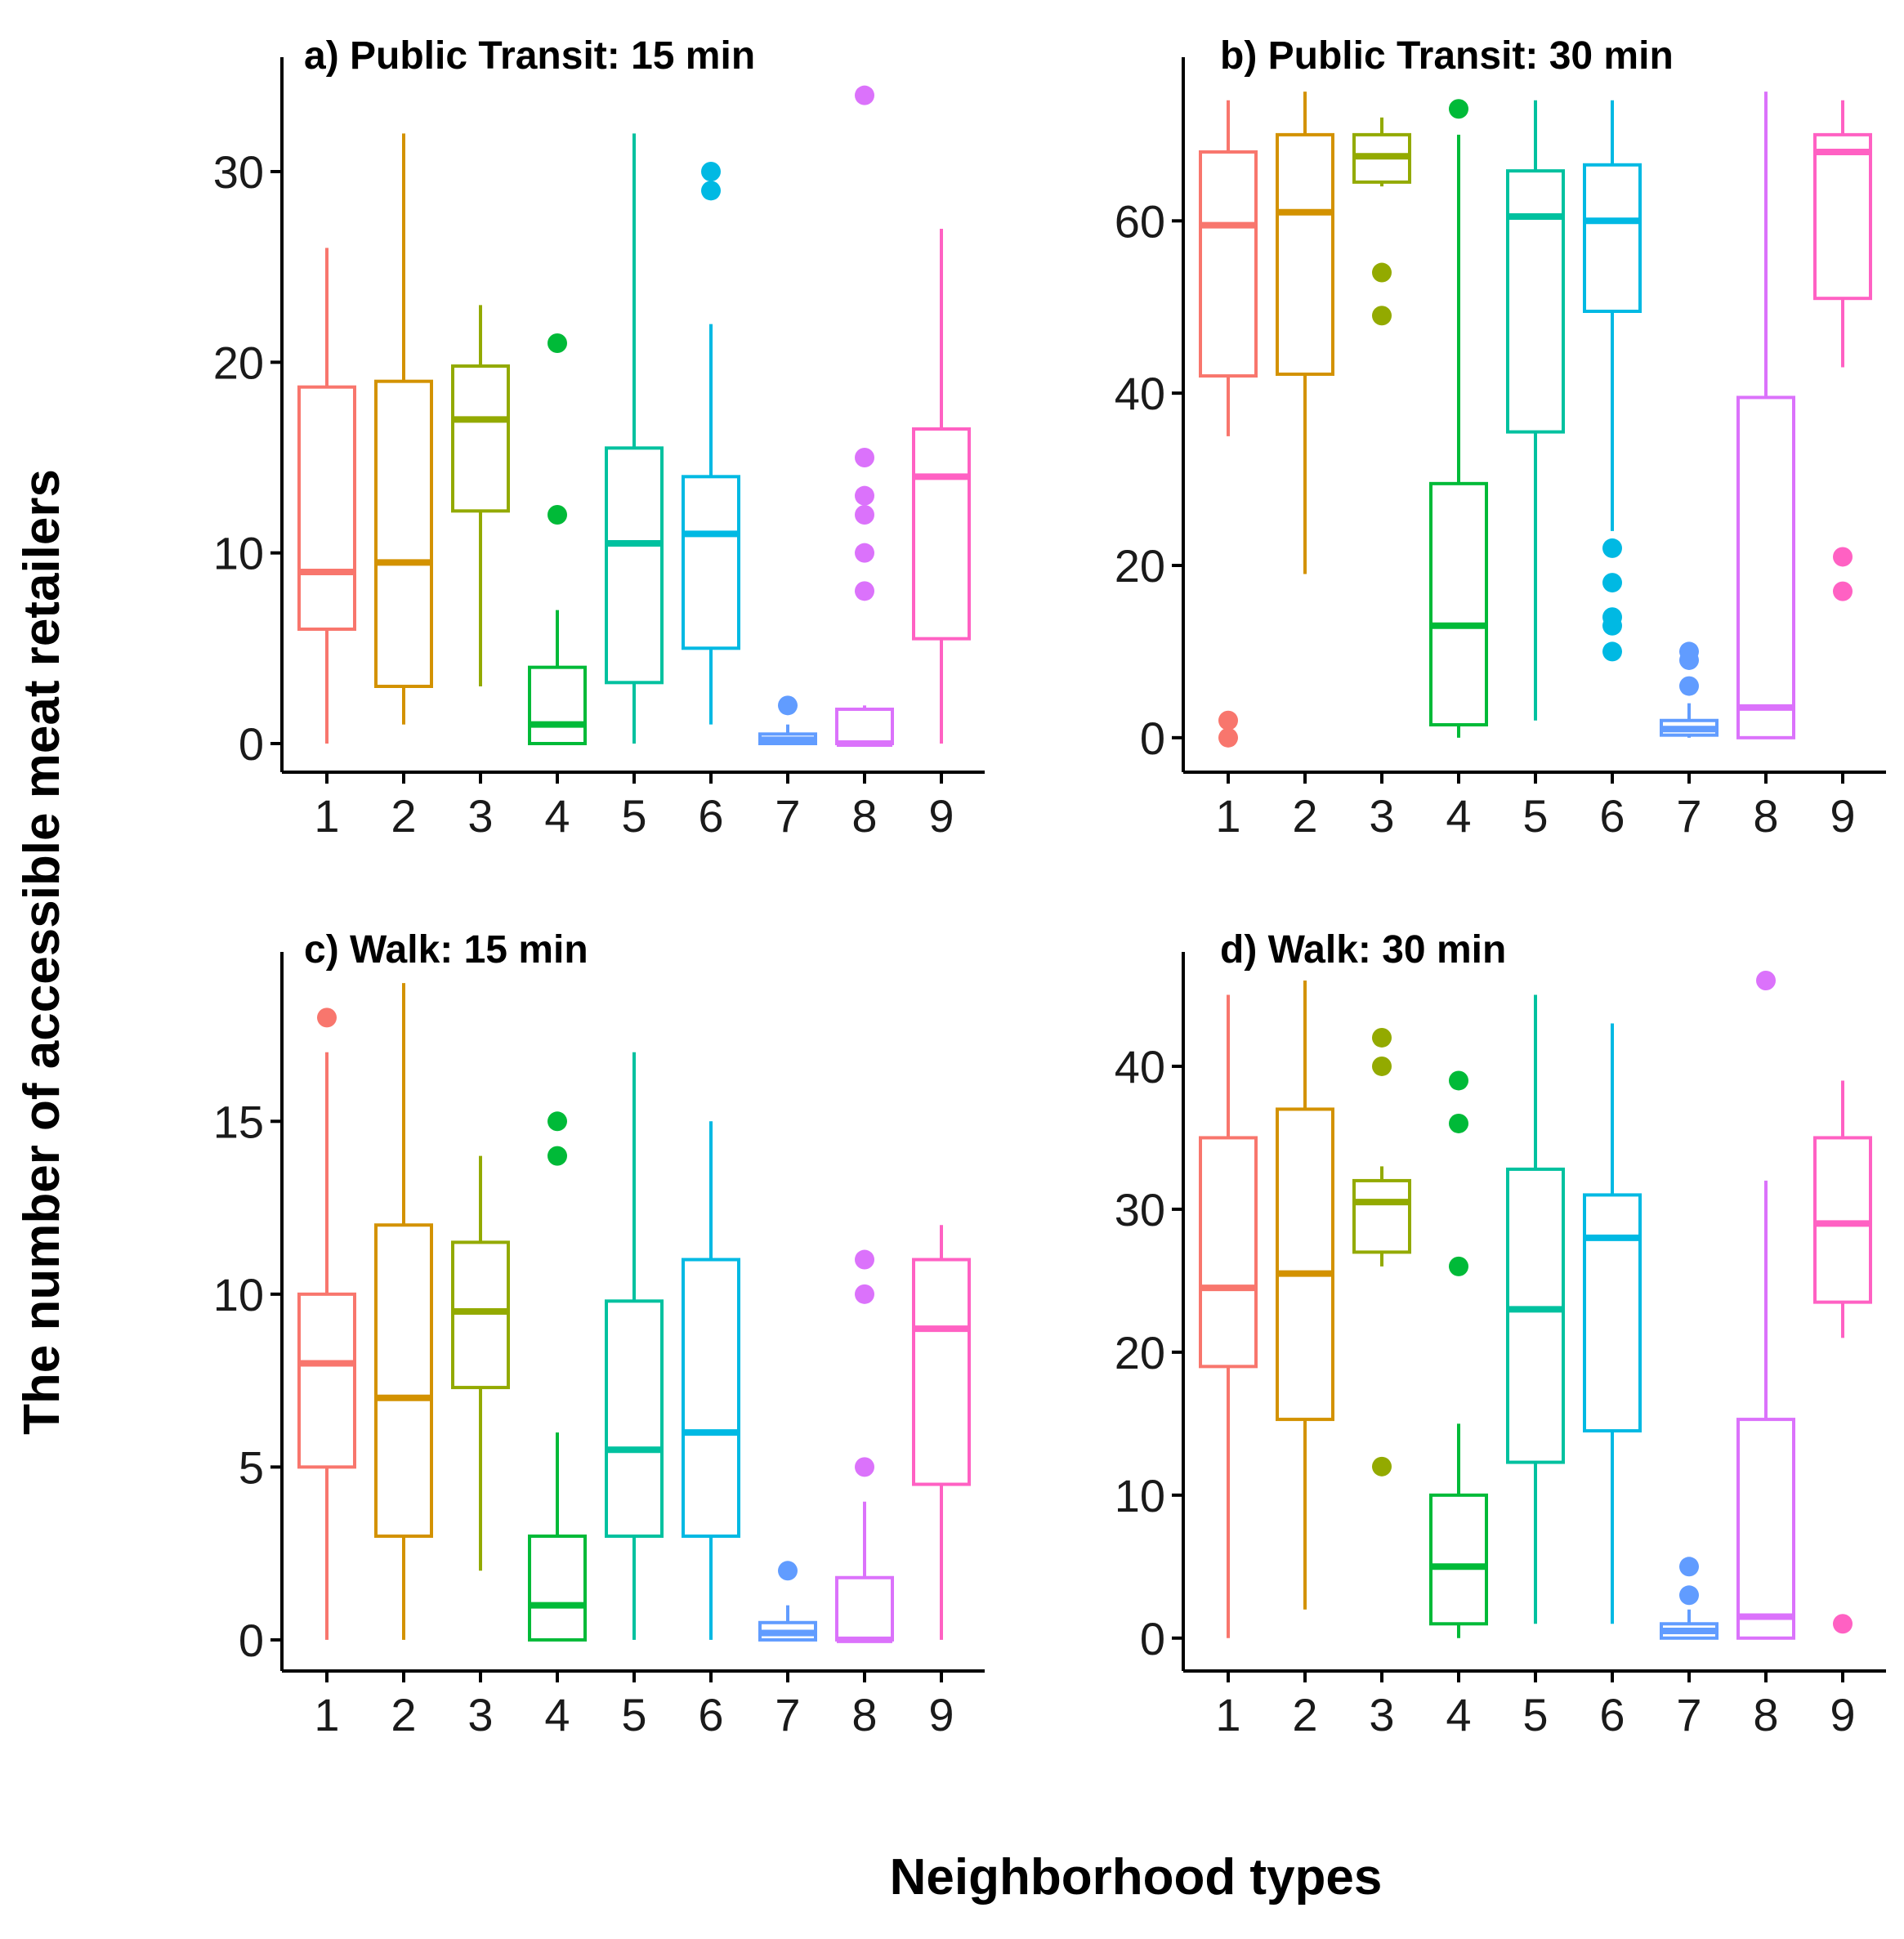 The image size is (1904, 1939). I want to click on y-tick-label: 40, so click(1140, 393).